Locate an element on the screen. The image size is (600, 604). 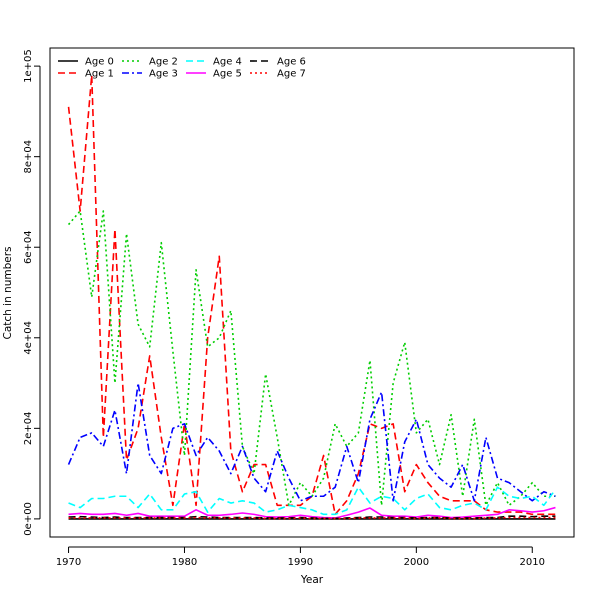
x-tick-label: 1990 is located at coordinates (300, 562).